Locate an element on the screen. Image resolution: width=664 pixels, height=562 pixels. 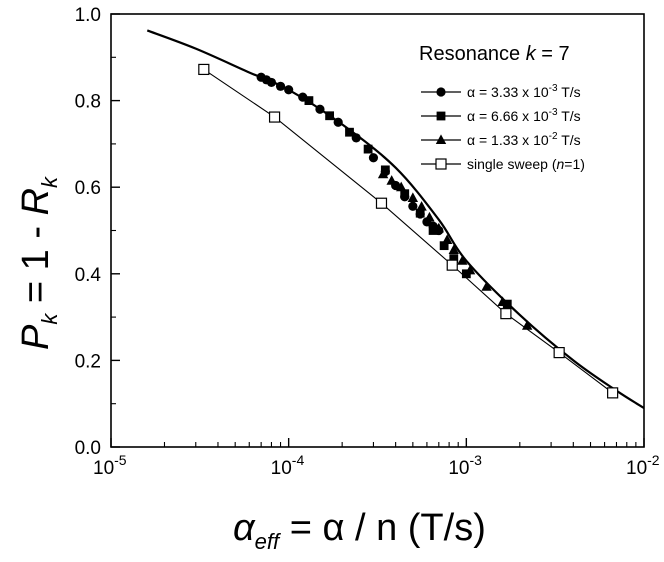
legend-label: α = 6.66 x 10-3 T/s is located at coordinates (524, 115).